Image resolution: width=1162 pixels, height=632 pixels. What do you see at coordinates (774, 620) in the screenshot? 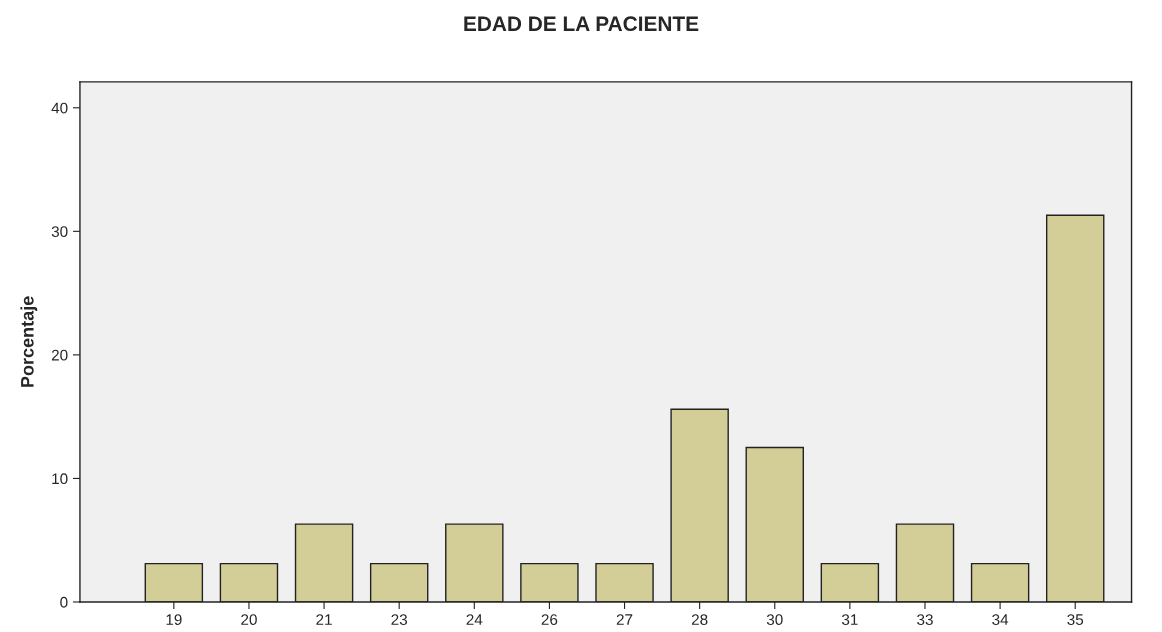
I see `x-tick-label: 30` at bounding box center [774, 620].